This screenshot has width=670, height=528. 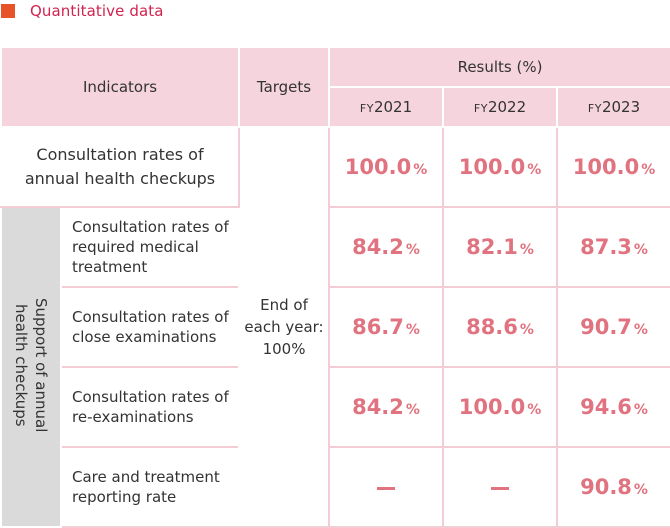 What do you see at coordinates (613, 247) in the screenshot?
I see `value-cell: 87.3%` at bounding box center [613, 247].